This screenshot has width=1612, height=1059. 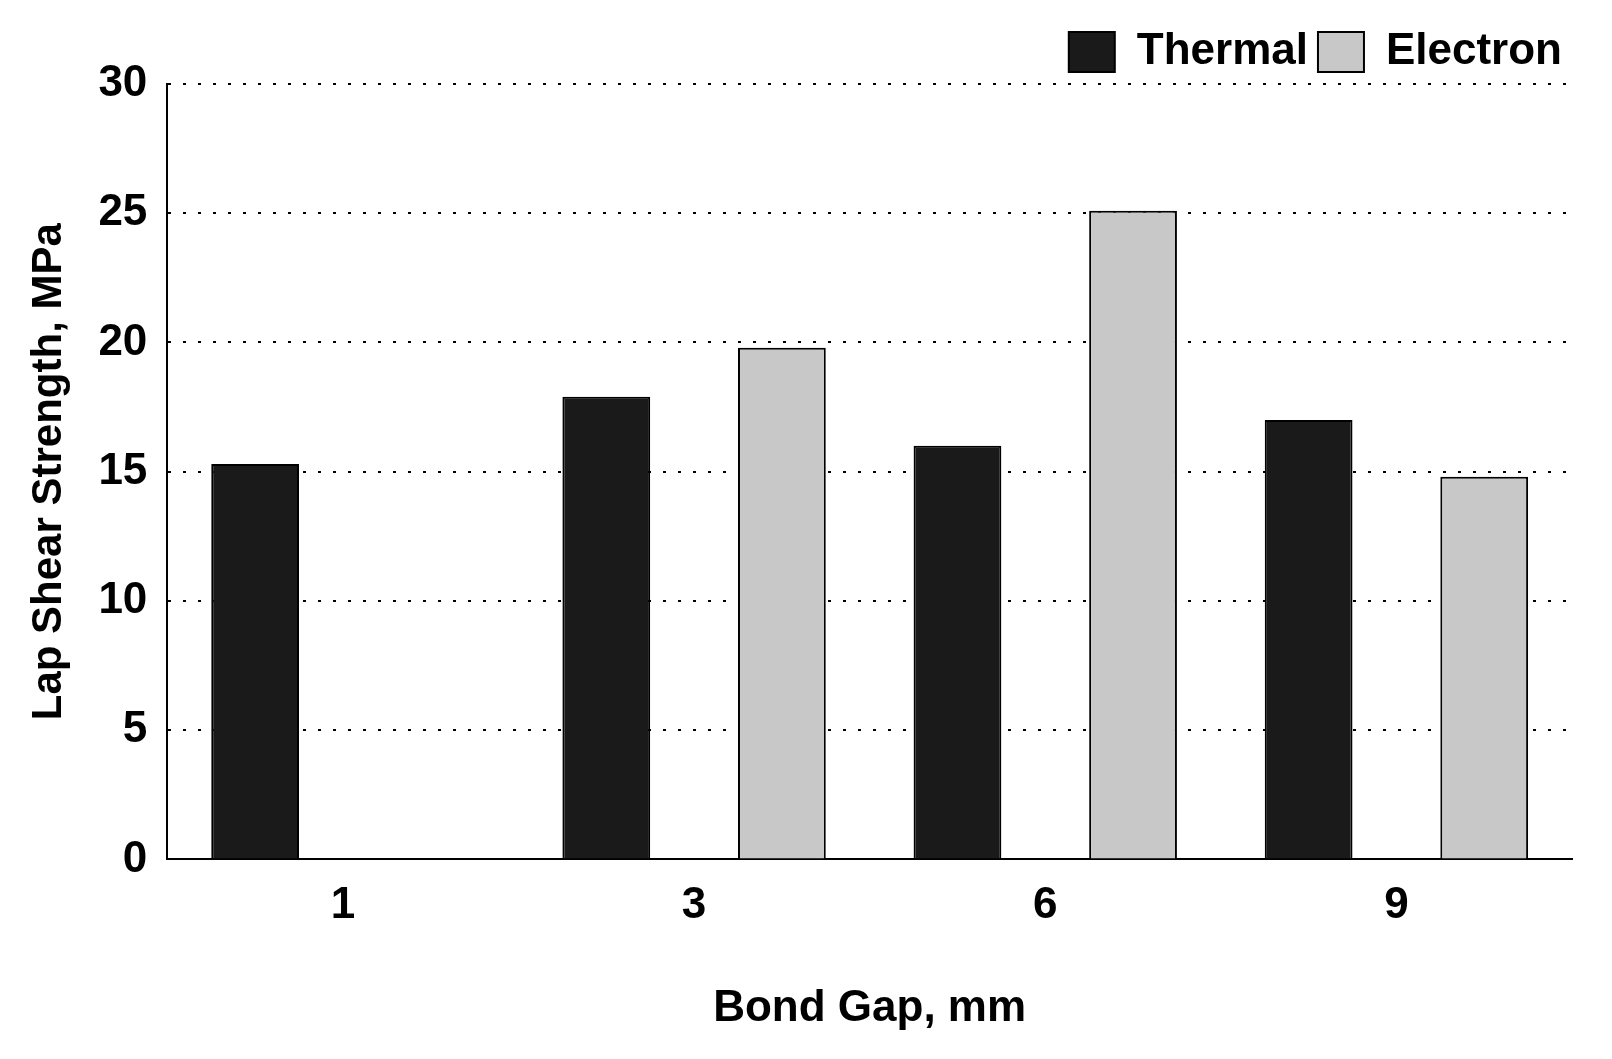 I want to click on y-tick-label: 5, so click(x=135, y=727).